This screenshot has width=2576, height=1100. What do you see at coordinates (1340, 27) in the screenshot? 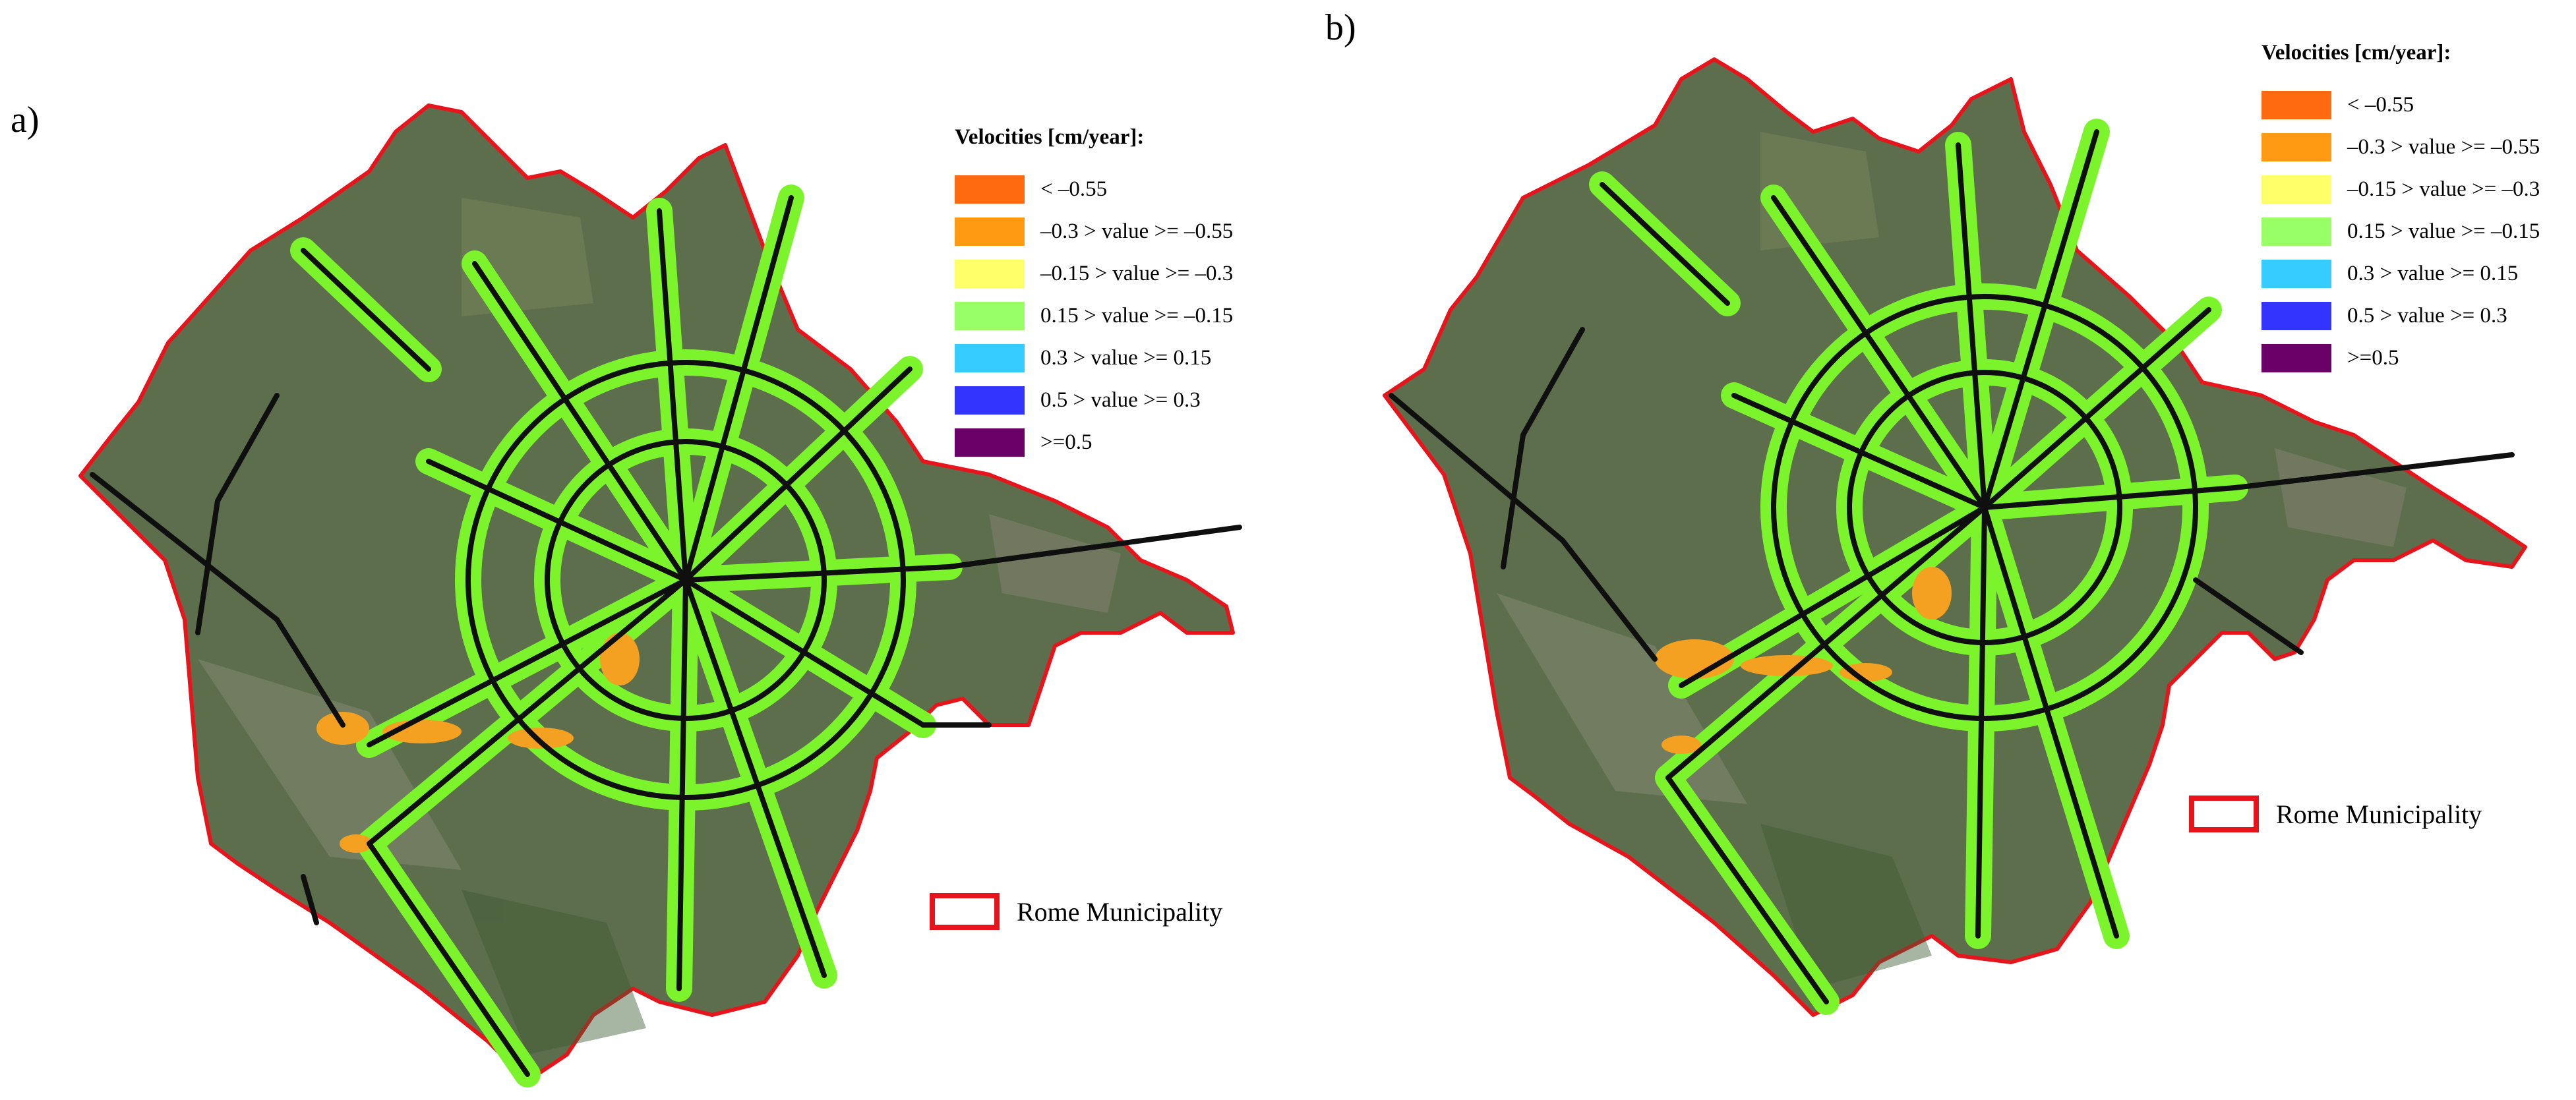
I see `panel-label: b)` at bounding box center [1340, 27].